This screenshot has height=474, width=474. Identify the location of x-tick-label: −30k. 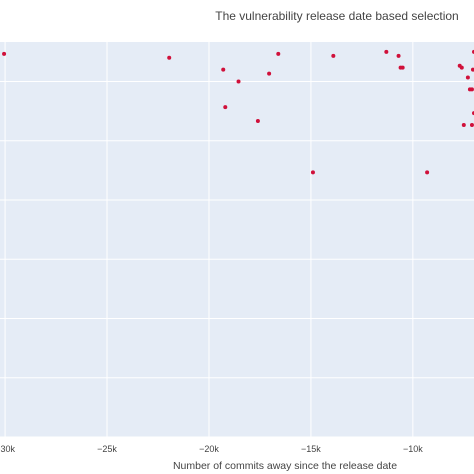
(7, 449).